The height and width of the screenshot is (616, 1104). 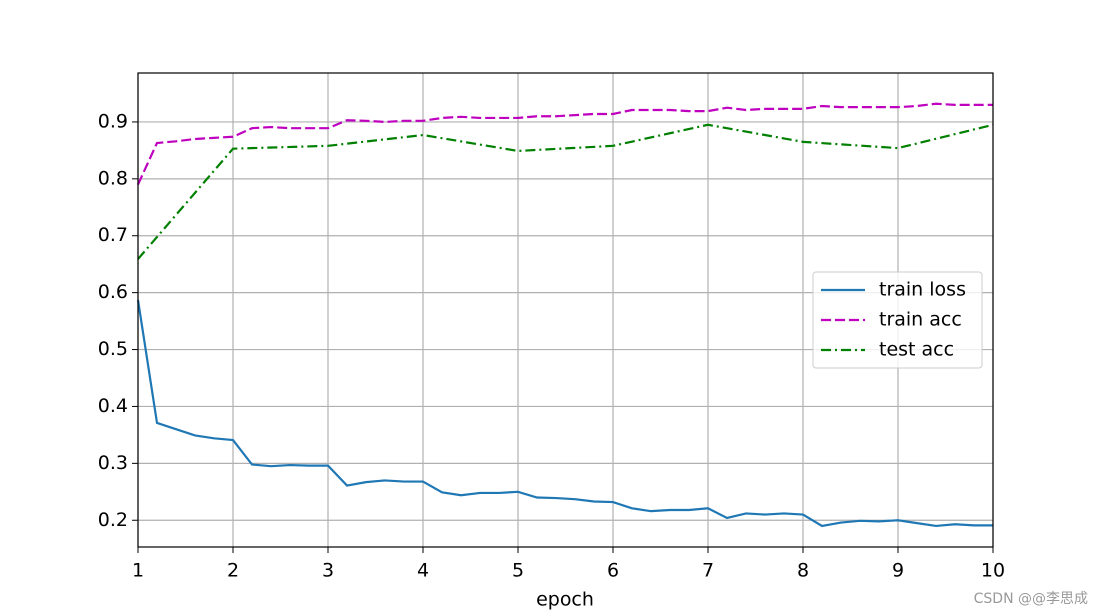 What do you see at coordinates (423, 571) in the screenshot?
I see `x-tick-label: 4` at bounding box center [423, 571].